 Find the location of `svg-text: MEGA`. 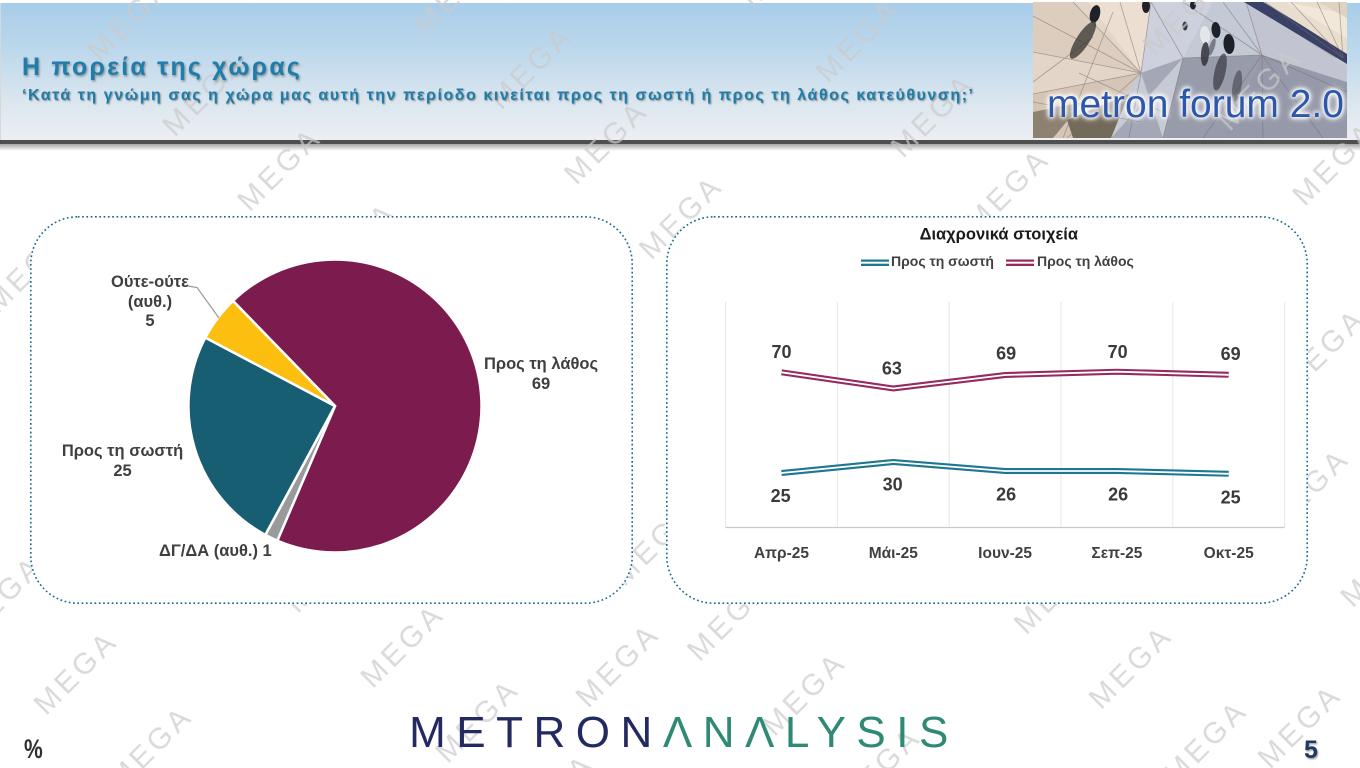

svg-text: MEGA is located at coordinates (618, 665).